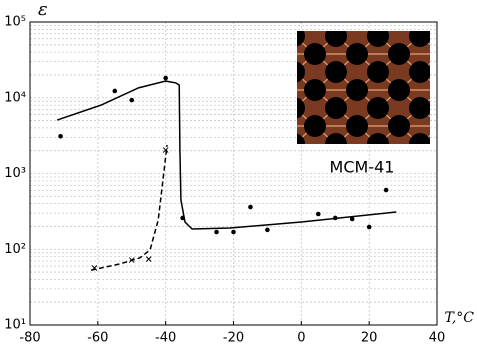  Describe the element at coordinates (437, 338) in the screenshot. I see `x-tick-label: 40` at that location.